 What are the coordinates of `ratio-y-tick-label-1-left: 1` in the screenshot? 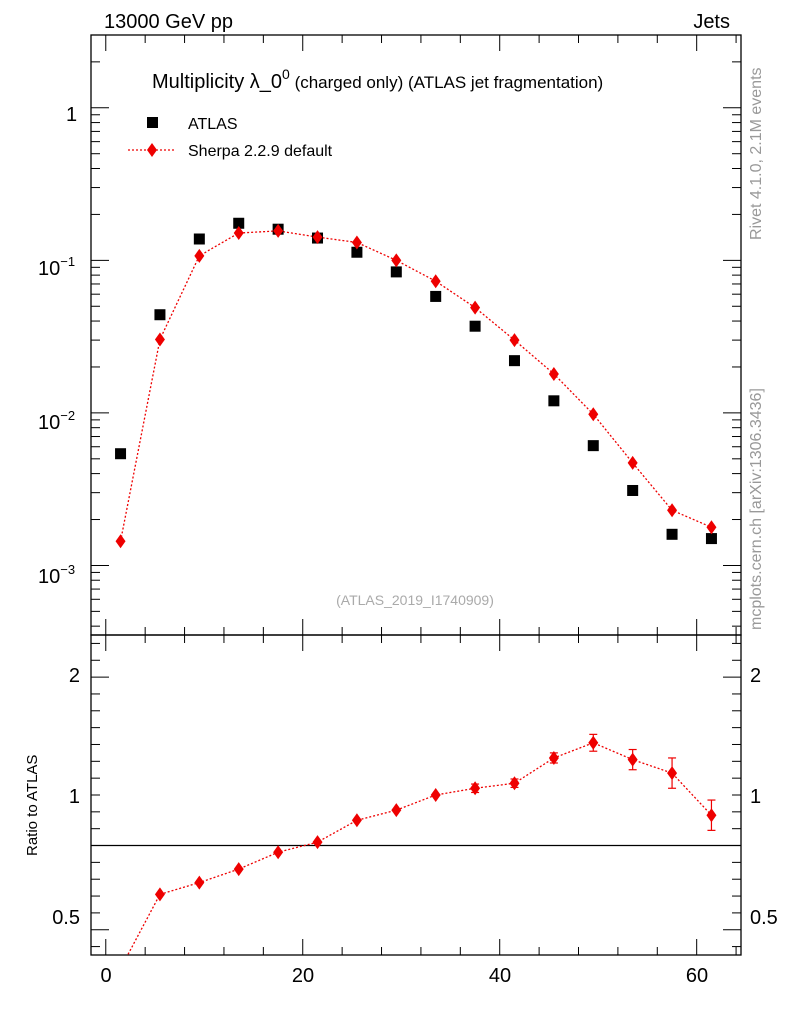 It's located at (74, 797).